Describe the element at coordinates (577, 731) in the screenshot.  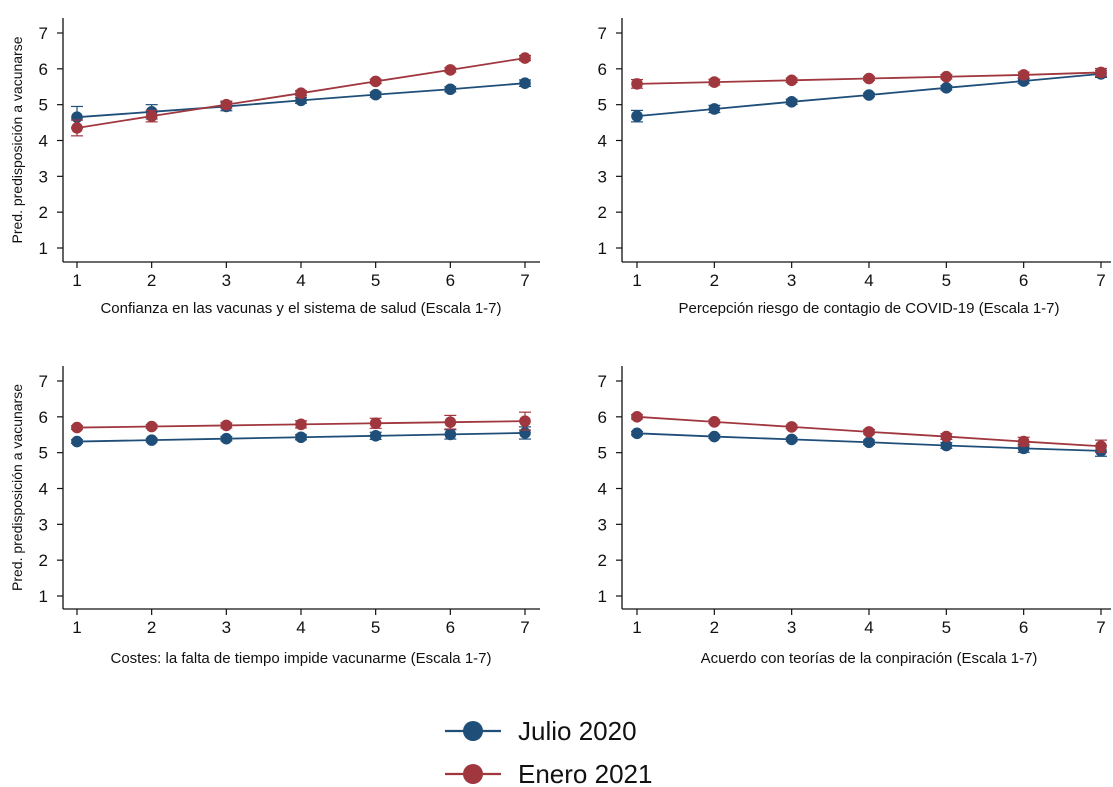
I see `legend-label: Julio 2020` at that location.